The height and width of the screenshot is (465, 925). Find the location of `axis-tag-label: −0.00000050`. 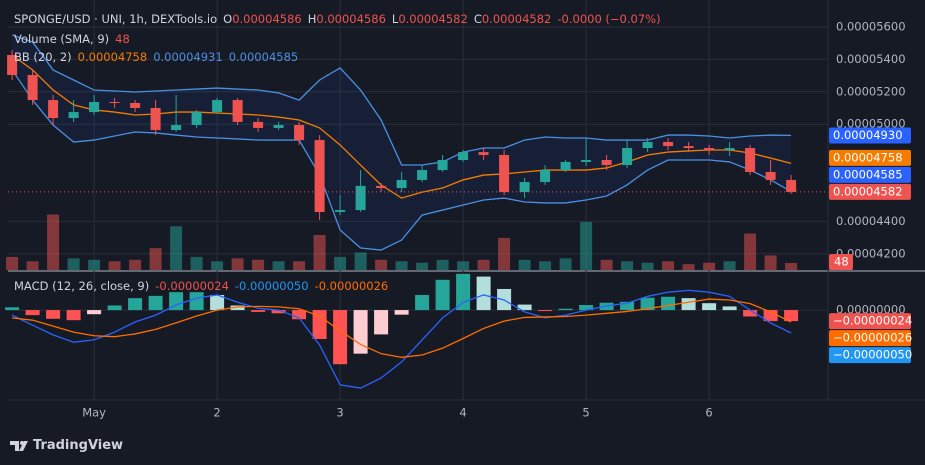

axis-tag-label: −0.00000050 is located at coordinates (872, 355).